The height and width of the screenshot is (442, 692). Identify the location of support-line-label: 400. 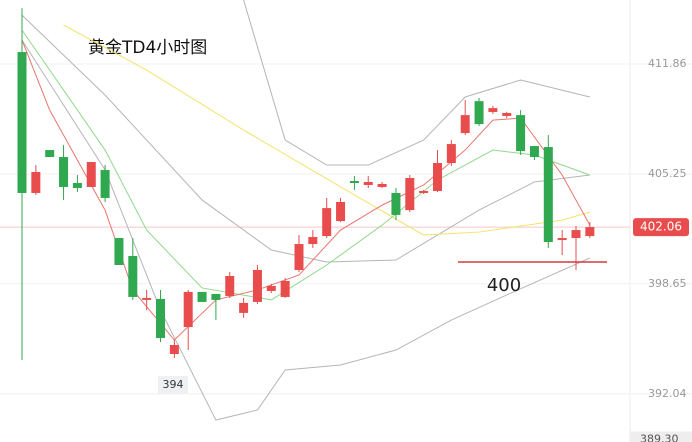
(504, 285).